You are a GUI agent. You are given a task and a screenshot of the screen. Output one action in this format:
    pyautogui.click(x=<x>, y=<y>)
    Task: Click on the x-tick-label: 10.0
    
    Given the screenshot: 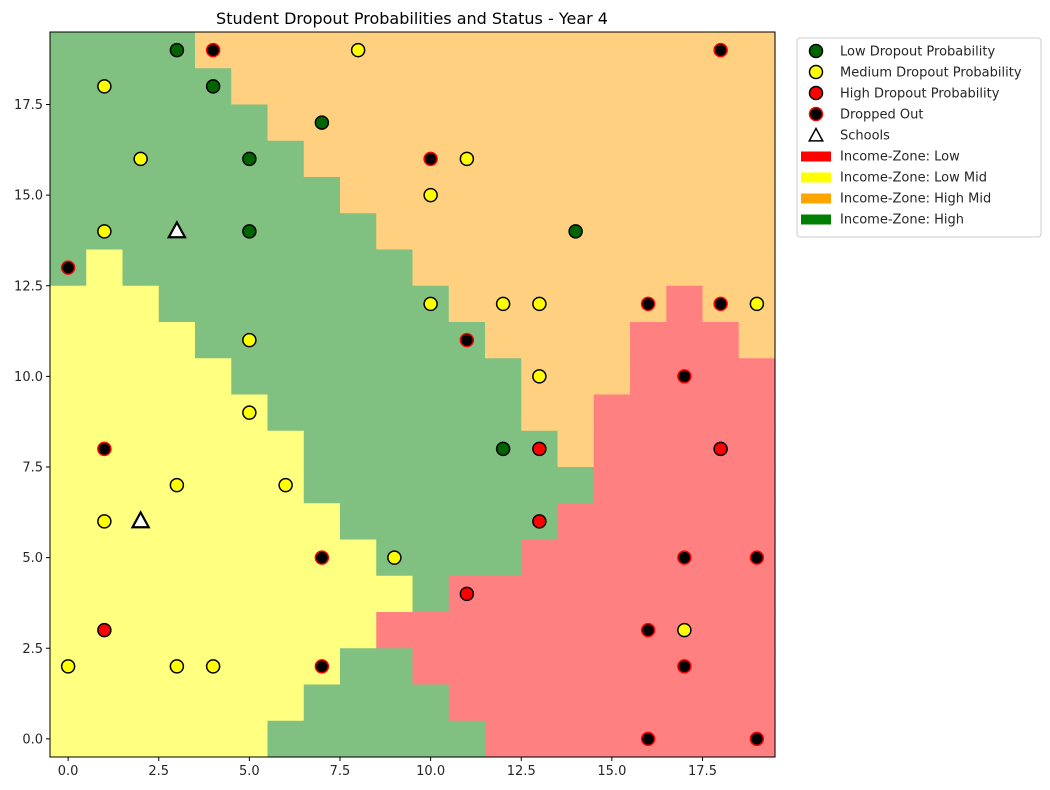 What is the action you would take?
    pyautogui.click(x=430, y=771)
    